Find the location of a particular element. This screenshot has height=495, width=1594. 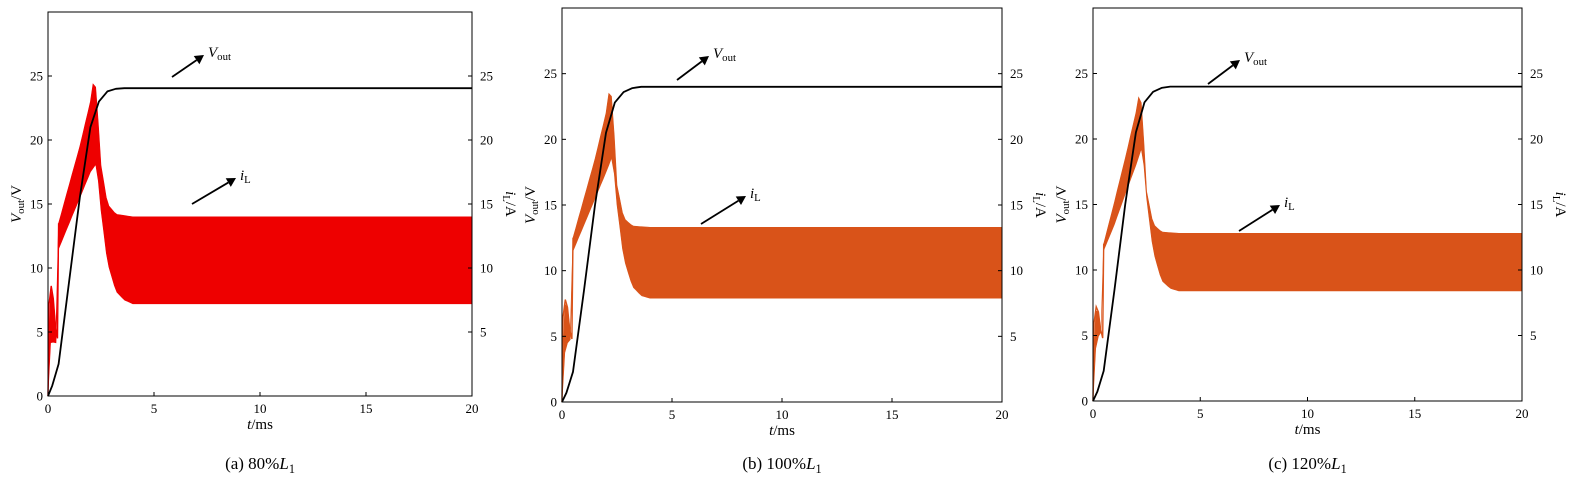

panel-caption: (a) 80%L1 is located at coordinates (260, 465).